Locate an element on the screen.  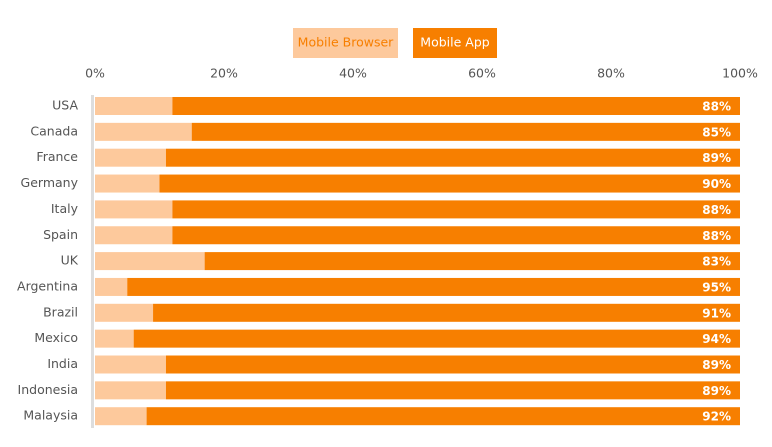
y-tick-label: USA is located at coordinates (65, 105).